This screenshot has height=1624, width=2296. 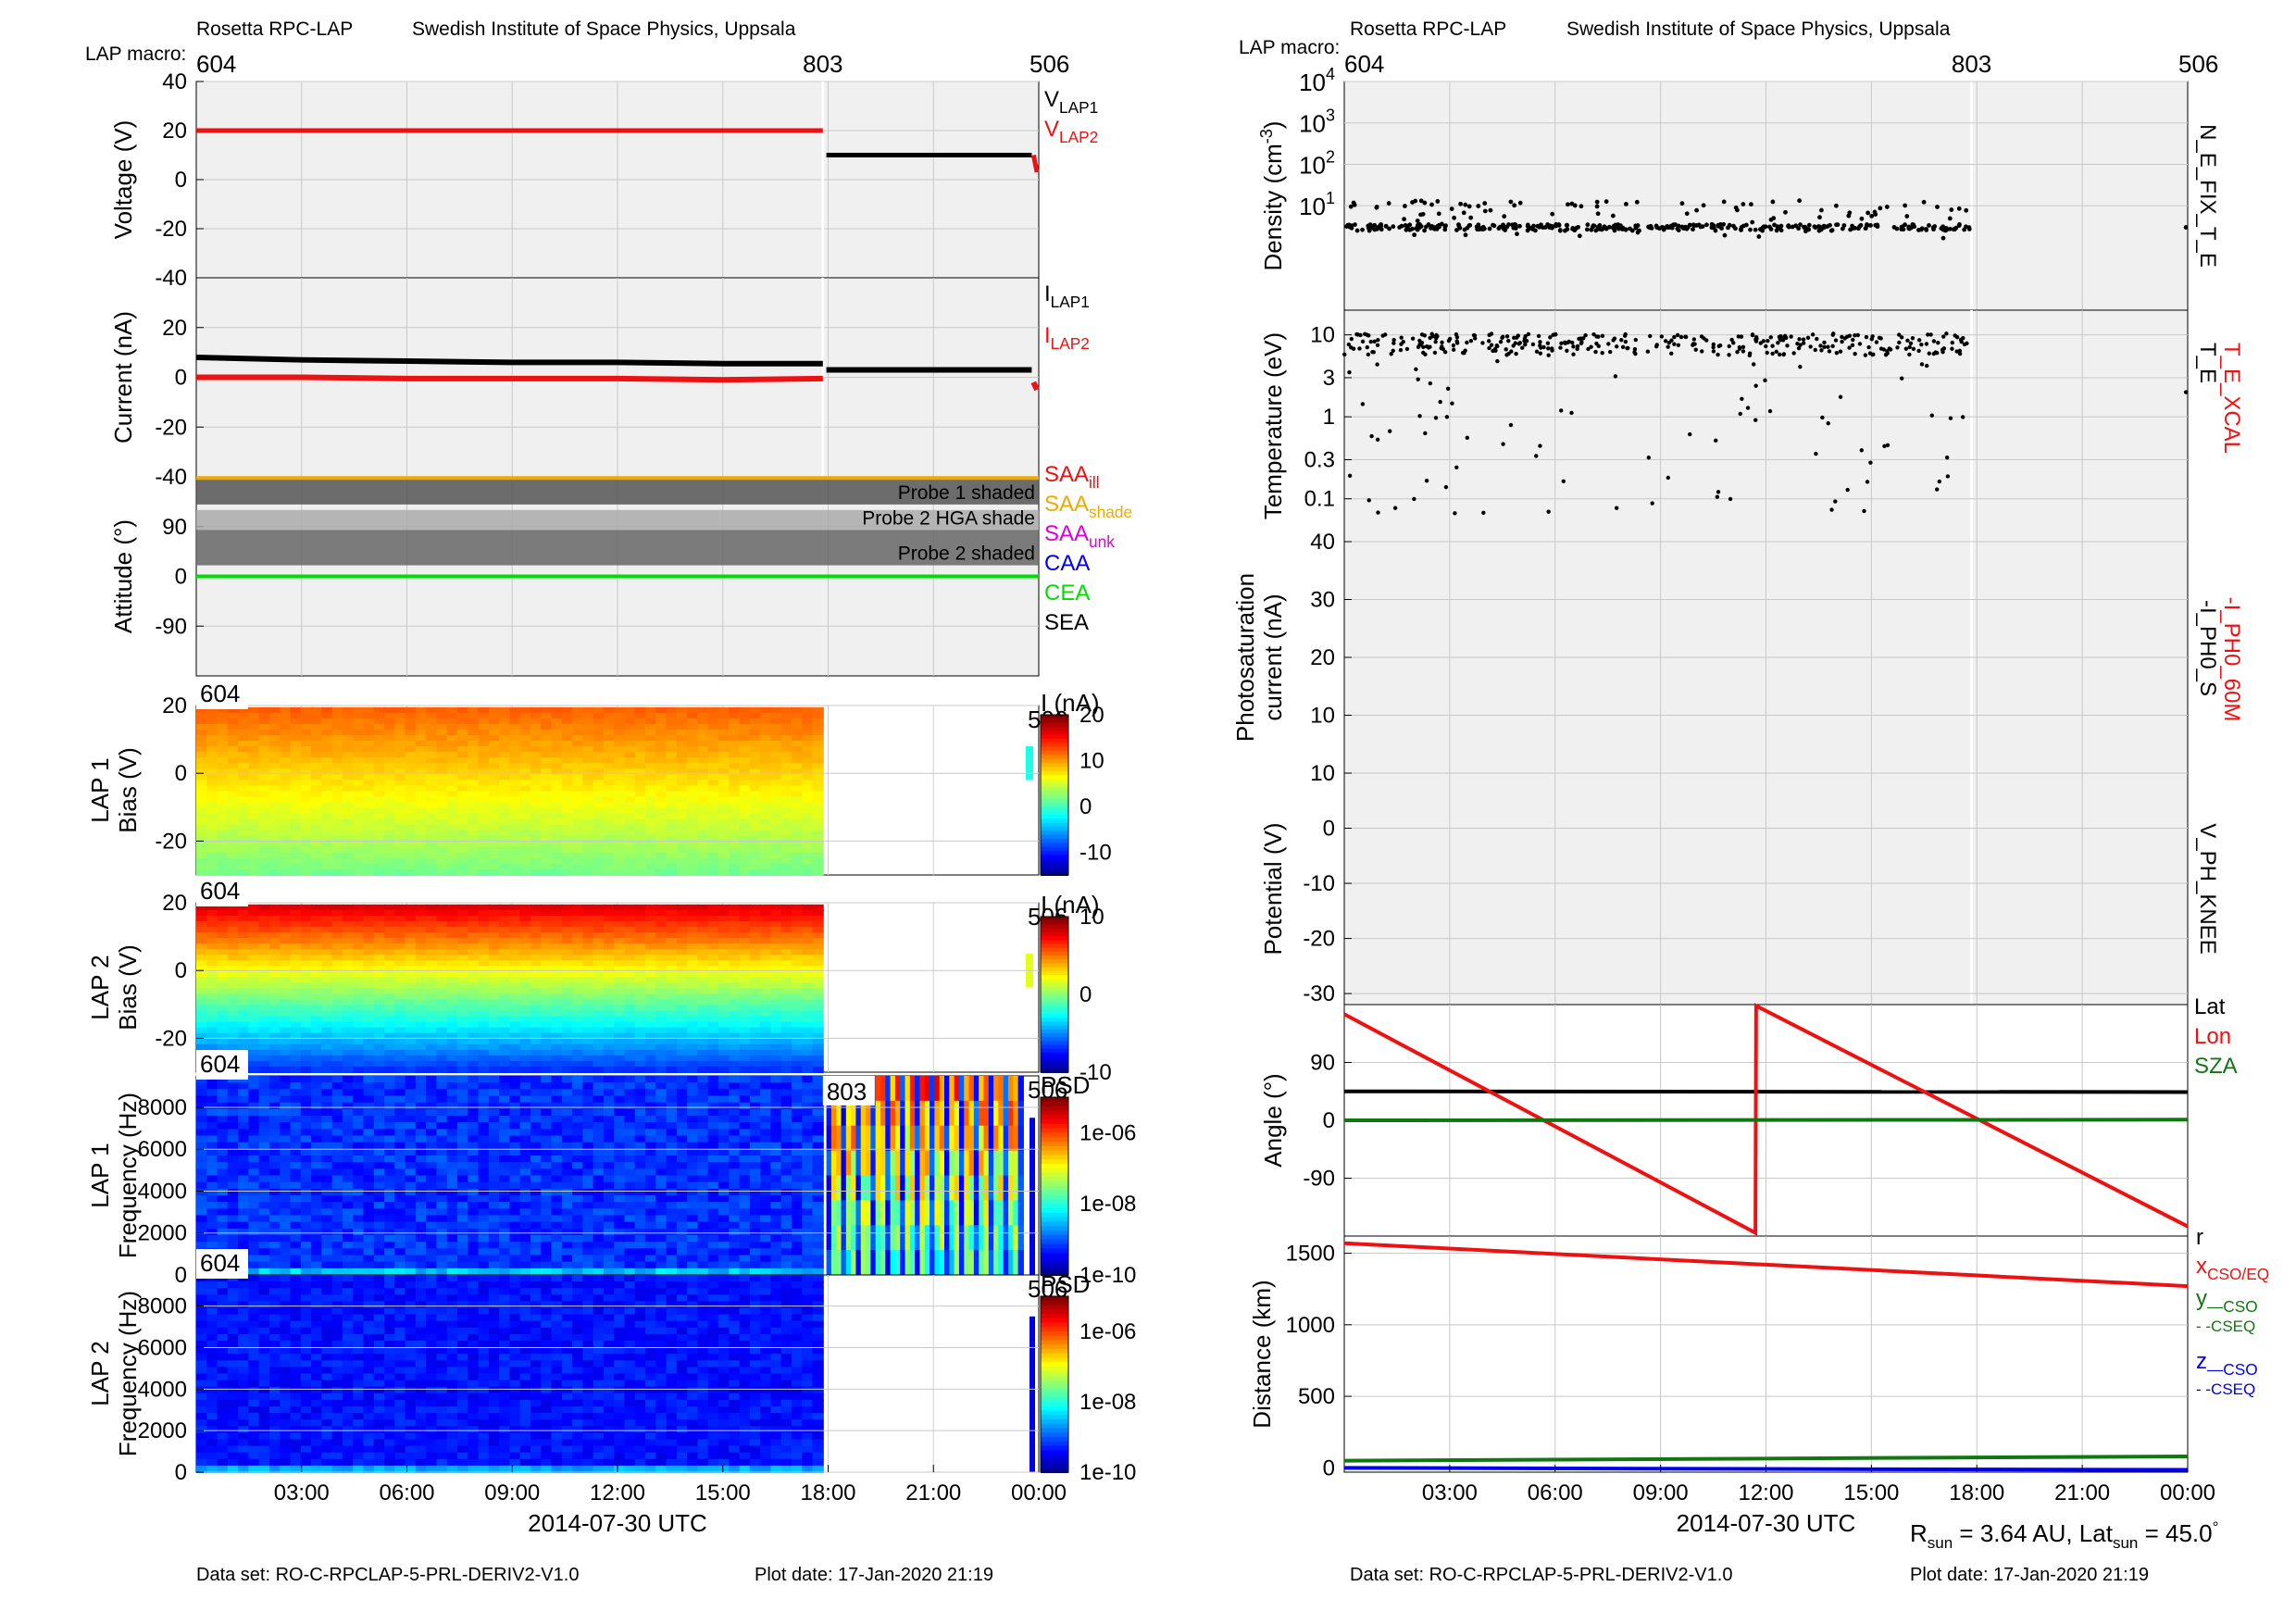 I want to click on lap2-bias-cbar-frame, so click(x=1054, y=995).